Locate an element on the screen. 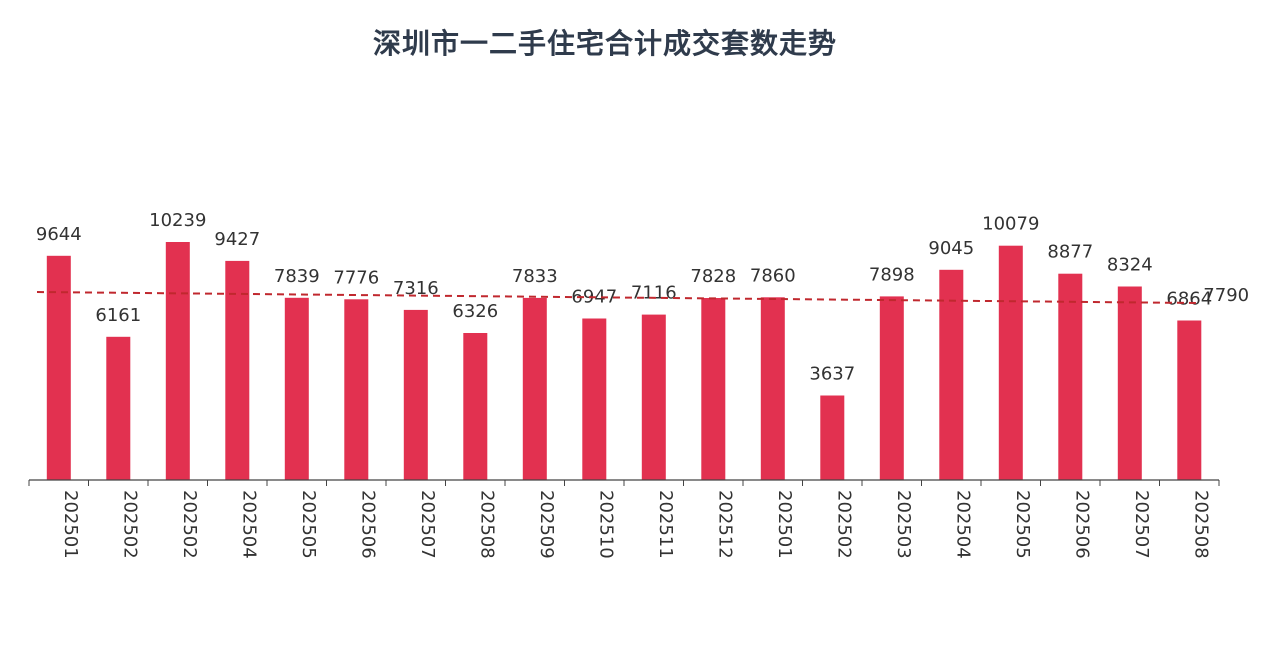  value-label: 9644 is located at coordinates (59, 234).